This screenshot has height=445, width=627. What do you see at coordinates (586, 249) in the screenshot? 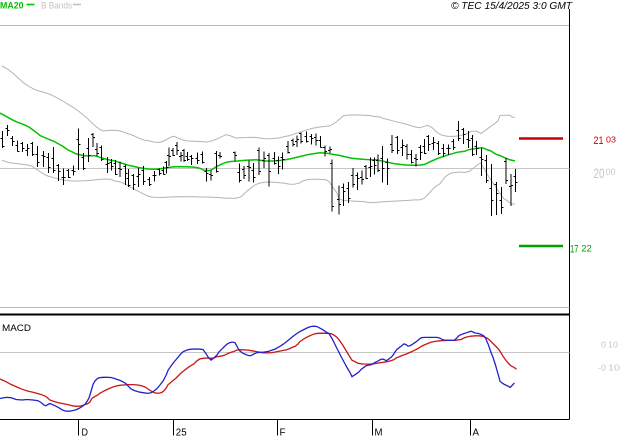
I see `svg-text: 22` at bounding box center [586, 249].